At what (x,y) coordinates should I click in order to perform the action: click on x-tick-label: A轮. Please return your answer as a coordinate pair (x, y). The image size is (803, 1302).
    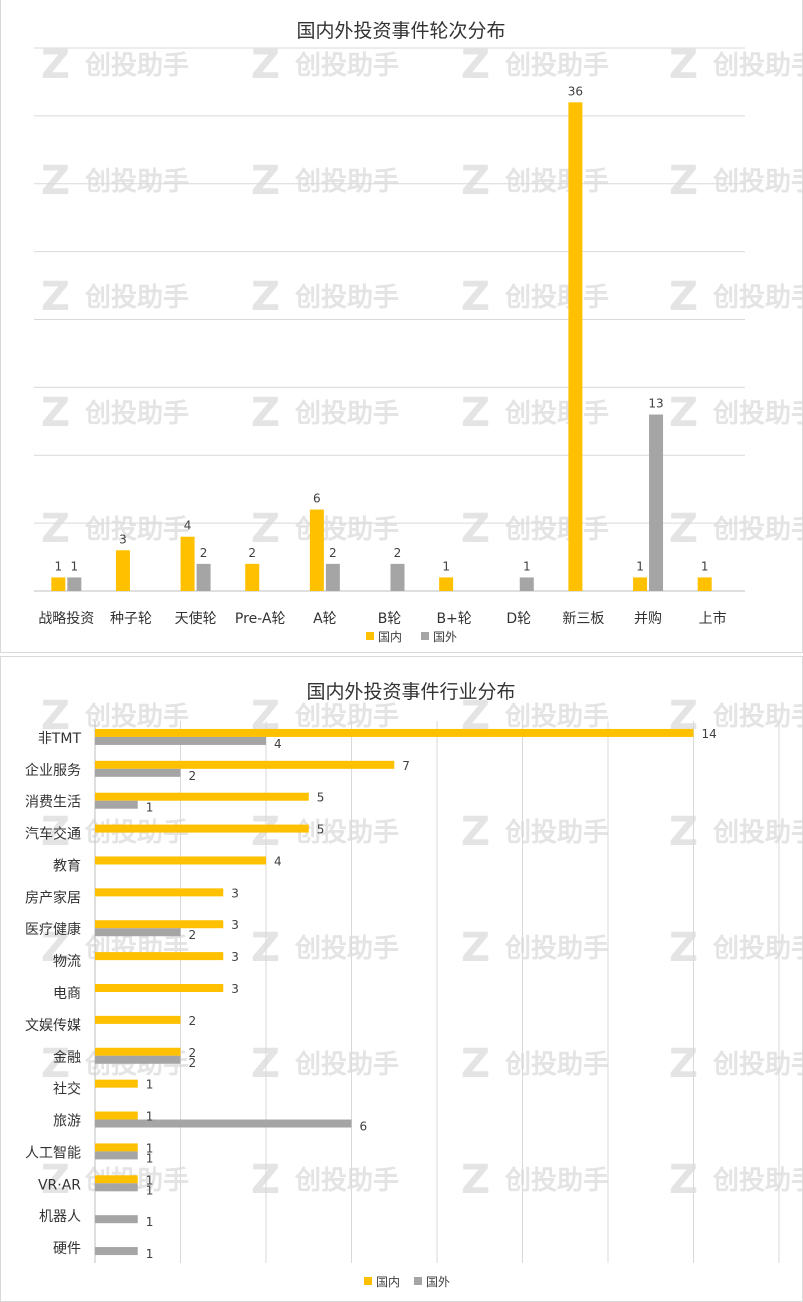
    Looking at the image, I should click on (325, 619).